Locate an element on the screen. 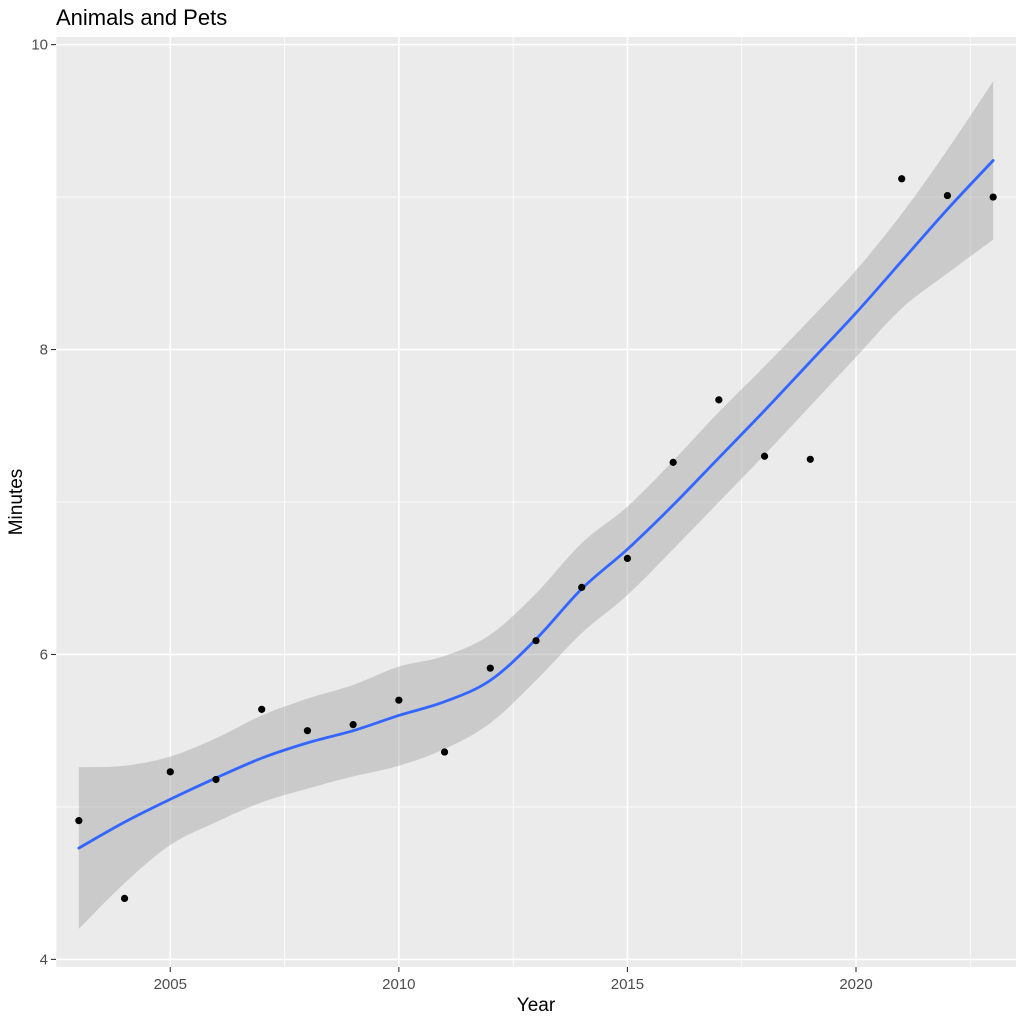  x-tick-label: 2015 is located at coordinates (627, 984).